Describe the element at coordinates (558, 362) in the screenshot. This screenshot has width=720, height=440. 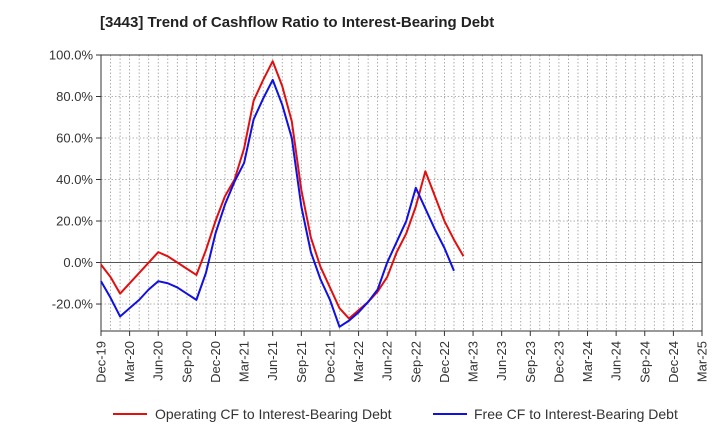
I see `x-tick-label: Dec-23` at that location.